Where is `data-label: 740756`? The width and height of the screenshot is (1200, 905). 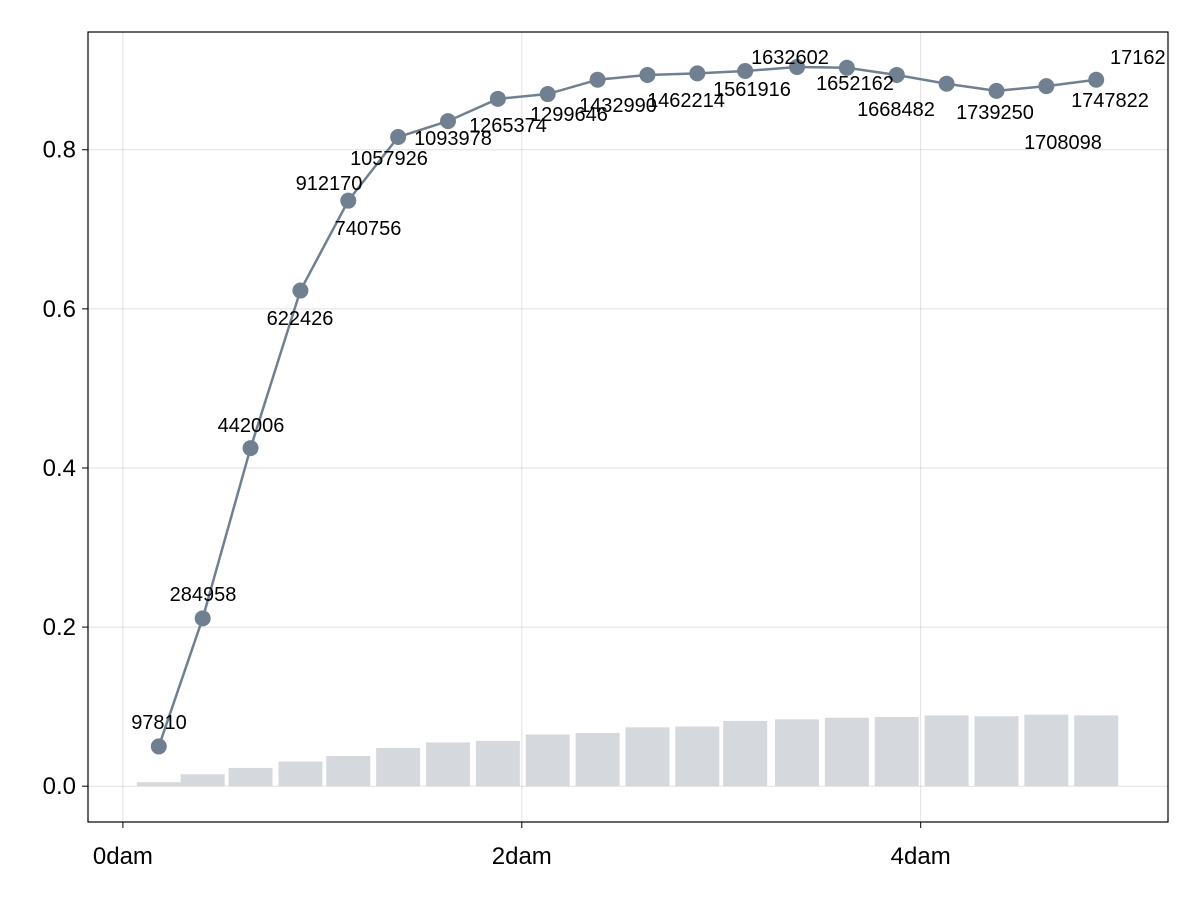
data-label: 740756 is located at coordinates (368, 229).